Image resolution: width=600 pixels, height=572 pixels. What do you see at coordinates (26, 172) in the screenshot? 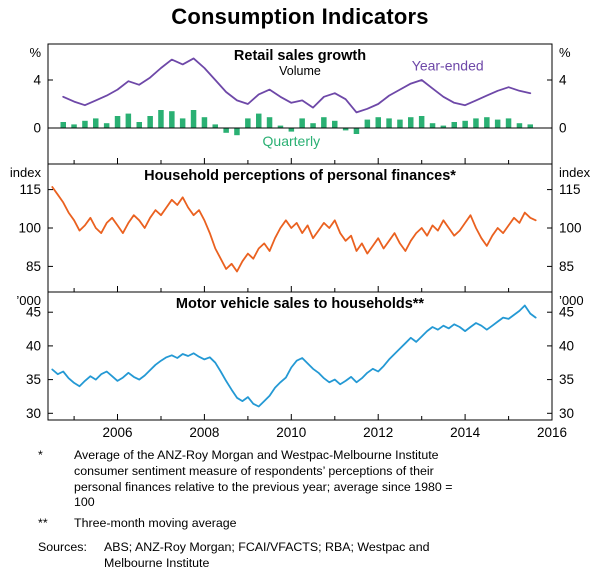
I see `axis-unit-left: index` at bounding box center [26, 172].